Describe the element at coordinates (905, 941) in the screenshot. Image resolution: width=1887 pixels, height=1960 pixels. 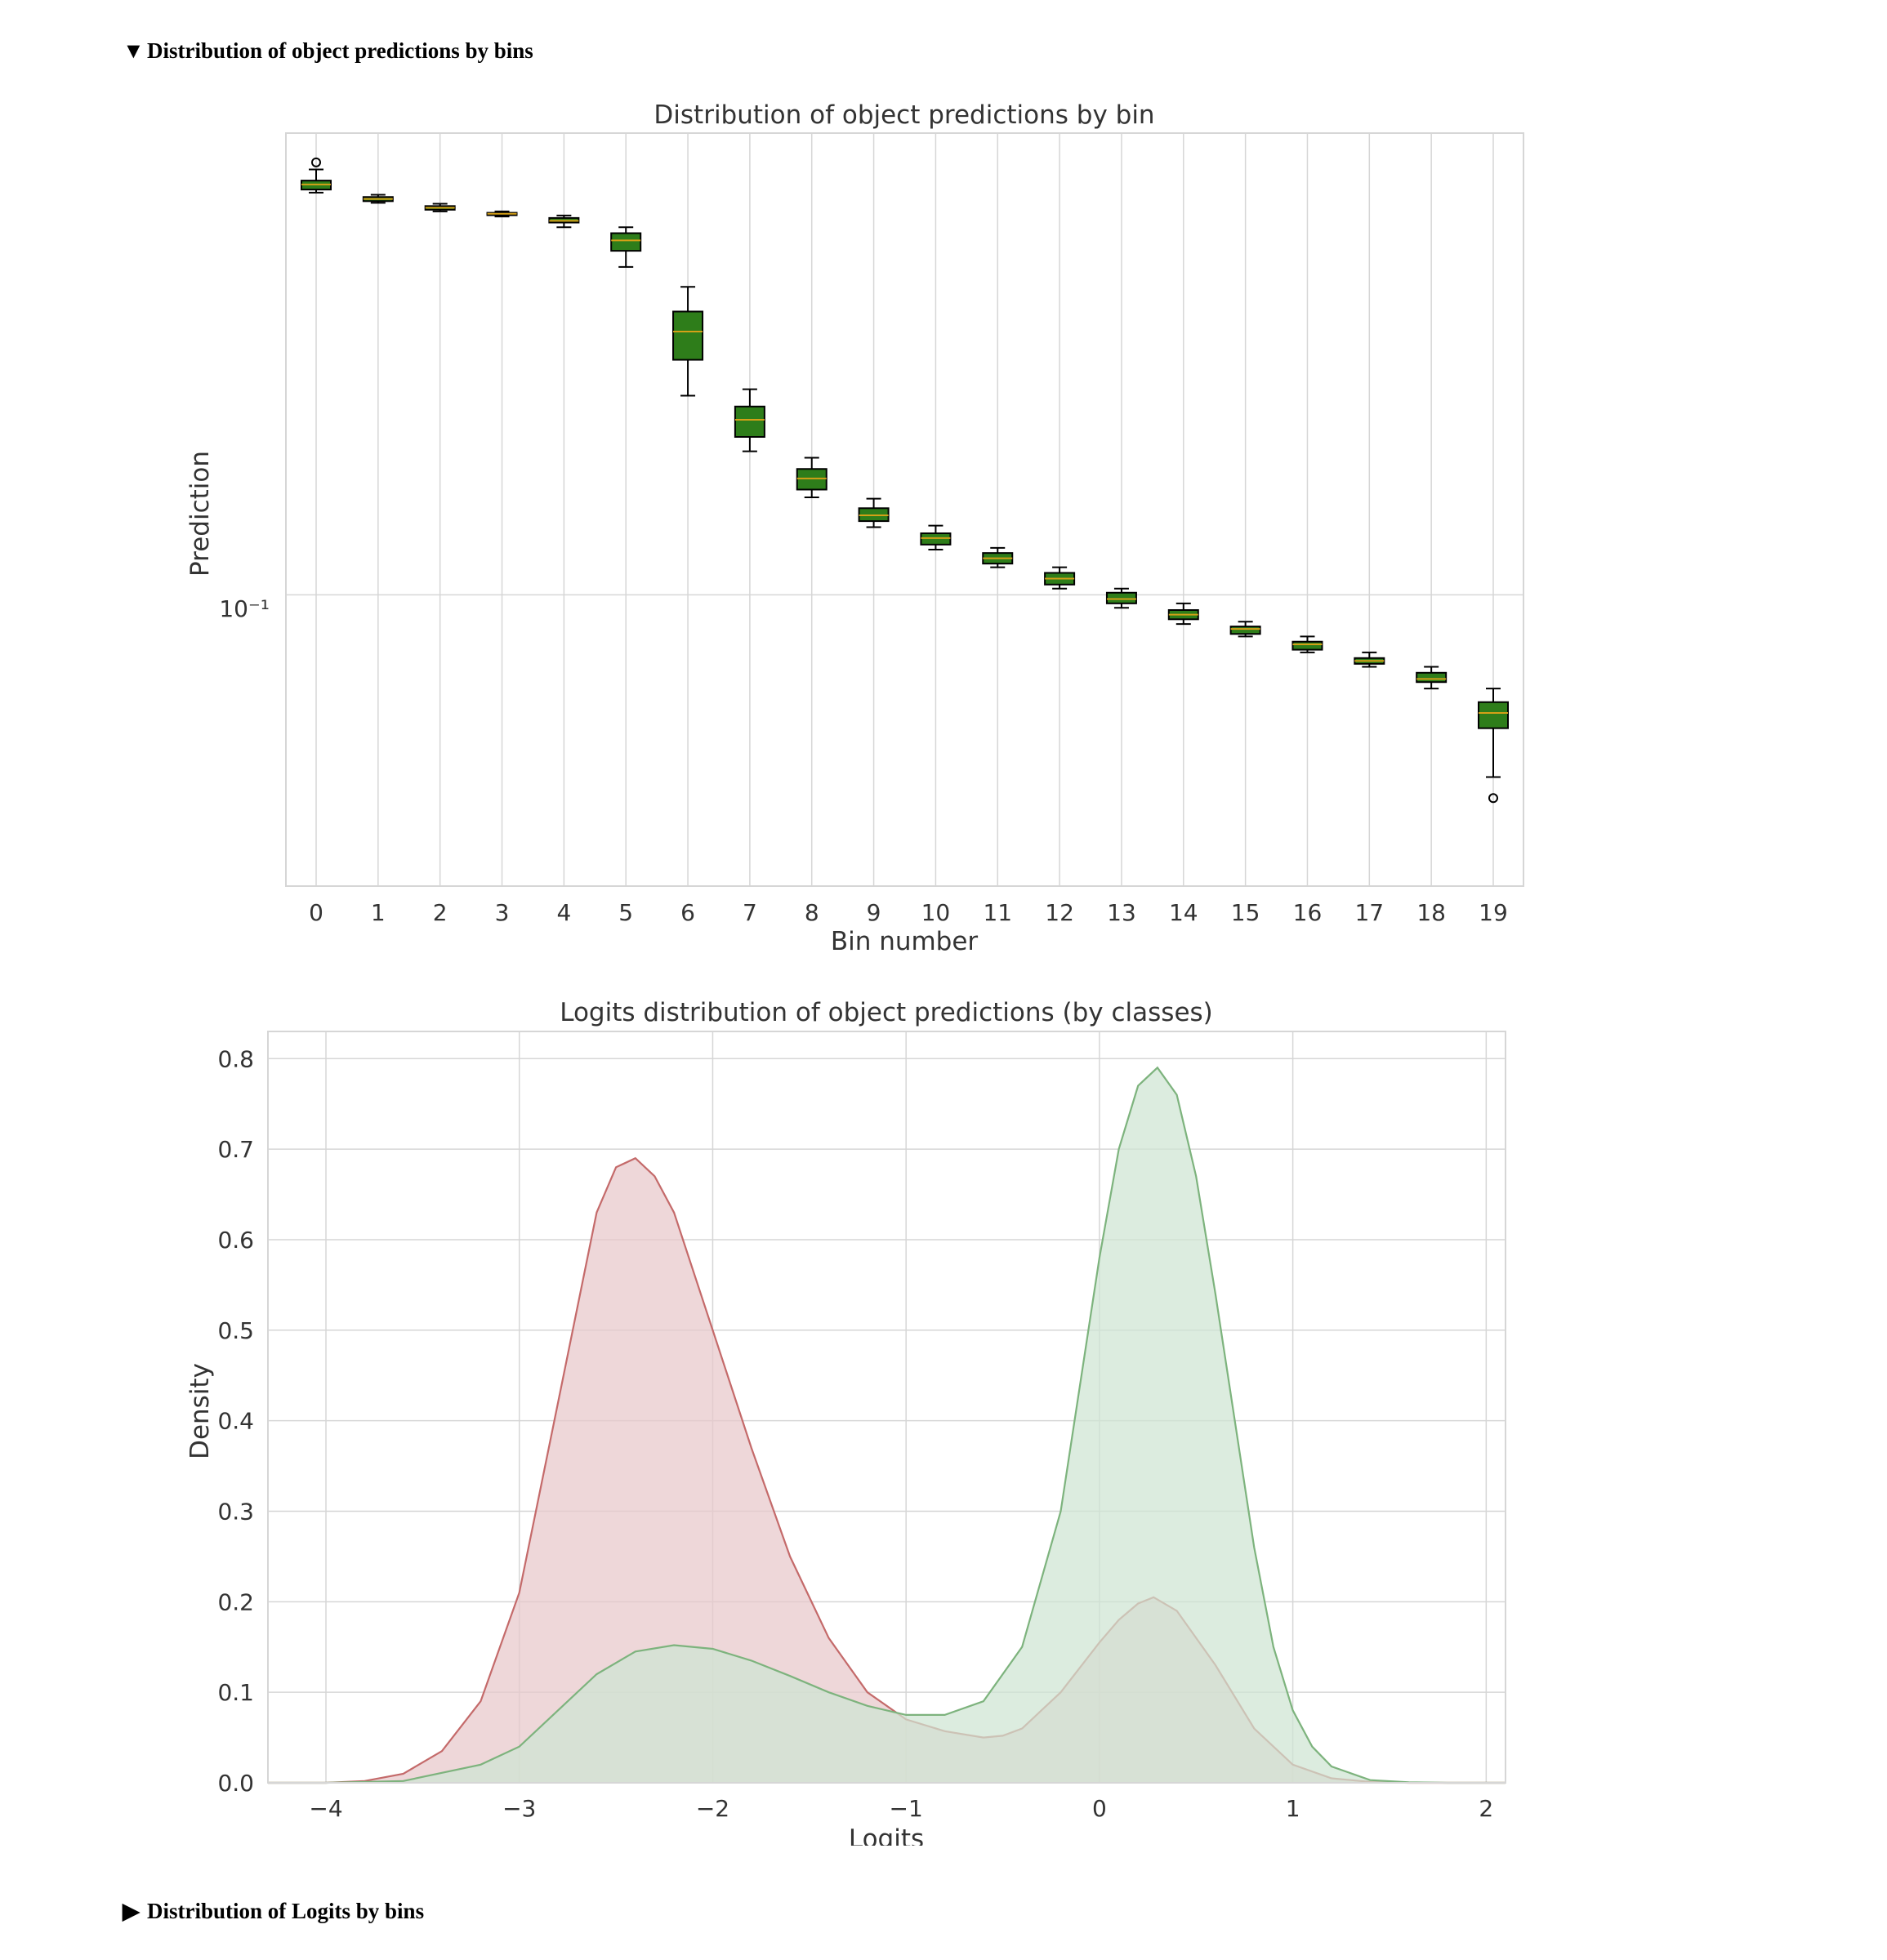
I see `box-chart-xlabel: Bin number` at that location.